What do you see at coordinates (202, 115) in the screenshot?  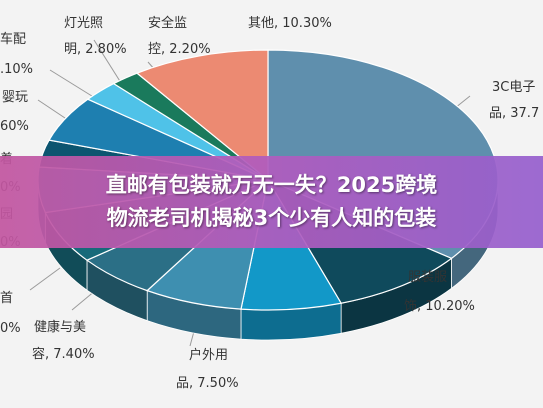 I see `pie-slice-其他` at bounding box center [202, 115].